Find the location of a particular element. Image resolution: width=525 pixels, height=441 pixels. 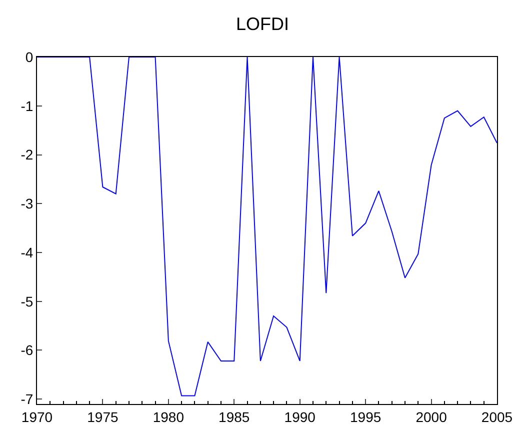

x-tick-label: 2005 is located at coordinates (497, 416).